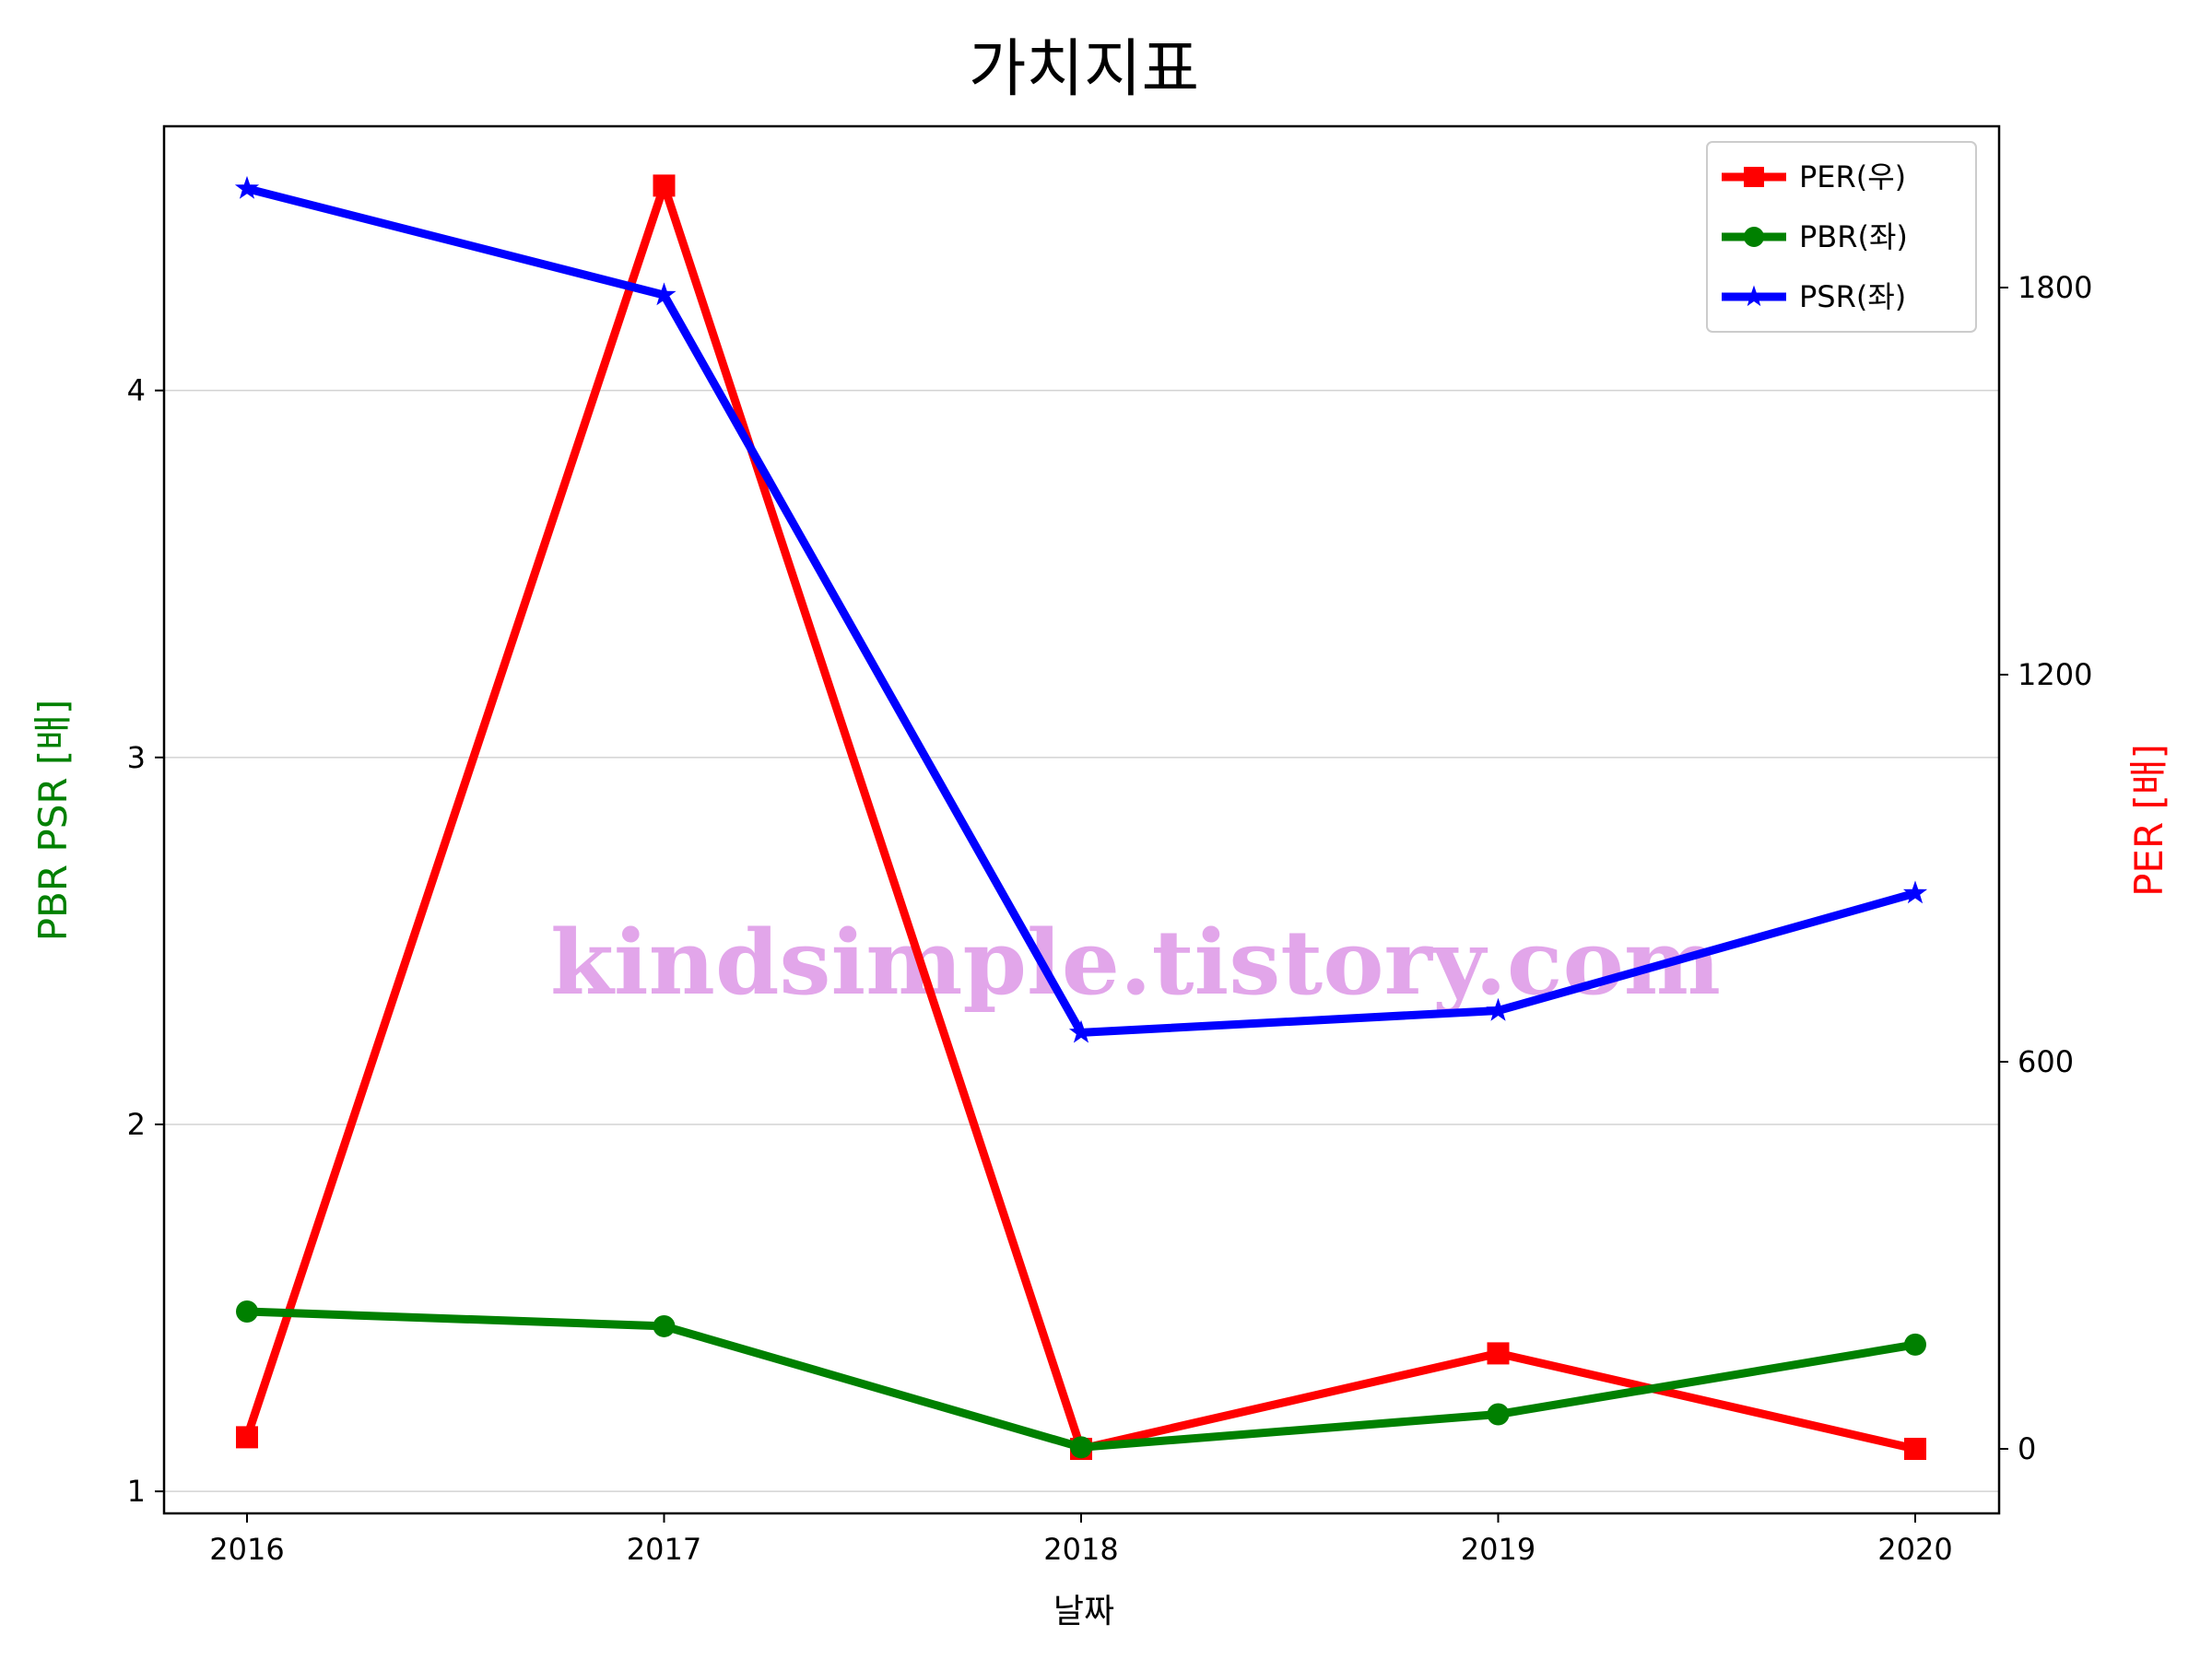 This screenshot has height=1659, width=2212. I want to click on y-left-tick-label: 1, so click(136, 1491).